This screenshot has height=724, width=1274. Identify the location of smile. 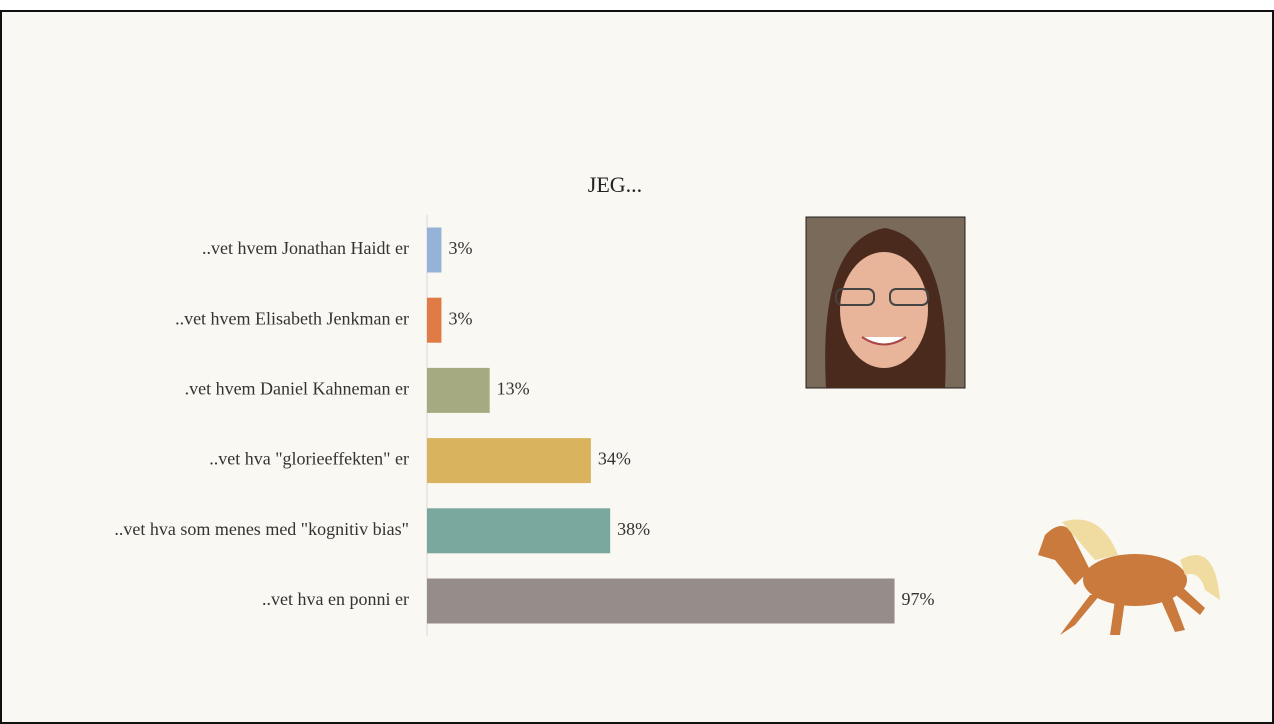
(884, 341).